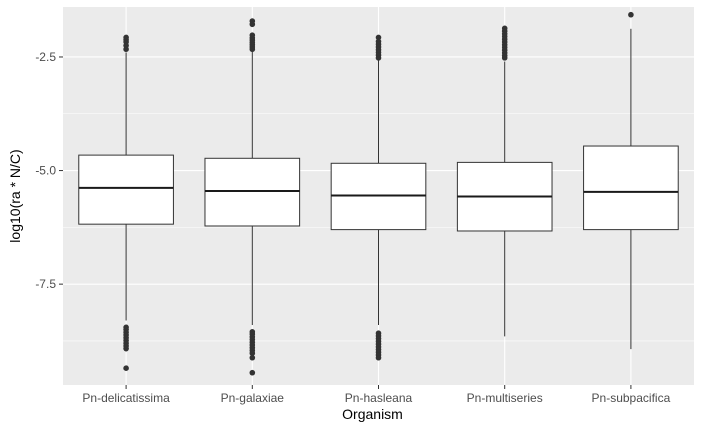 This screenshot has width=701, height=429. I want to click on y-tick-label: -2.5, so click(45, 57).